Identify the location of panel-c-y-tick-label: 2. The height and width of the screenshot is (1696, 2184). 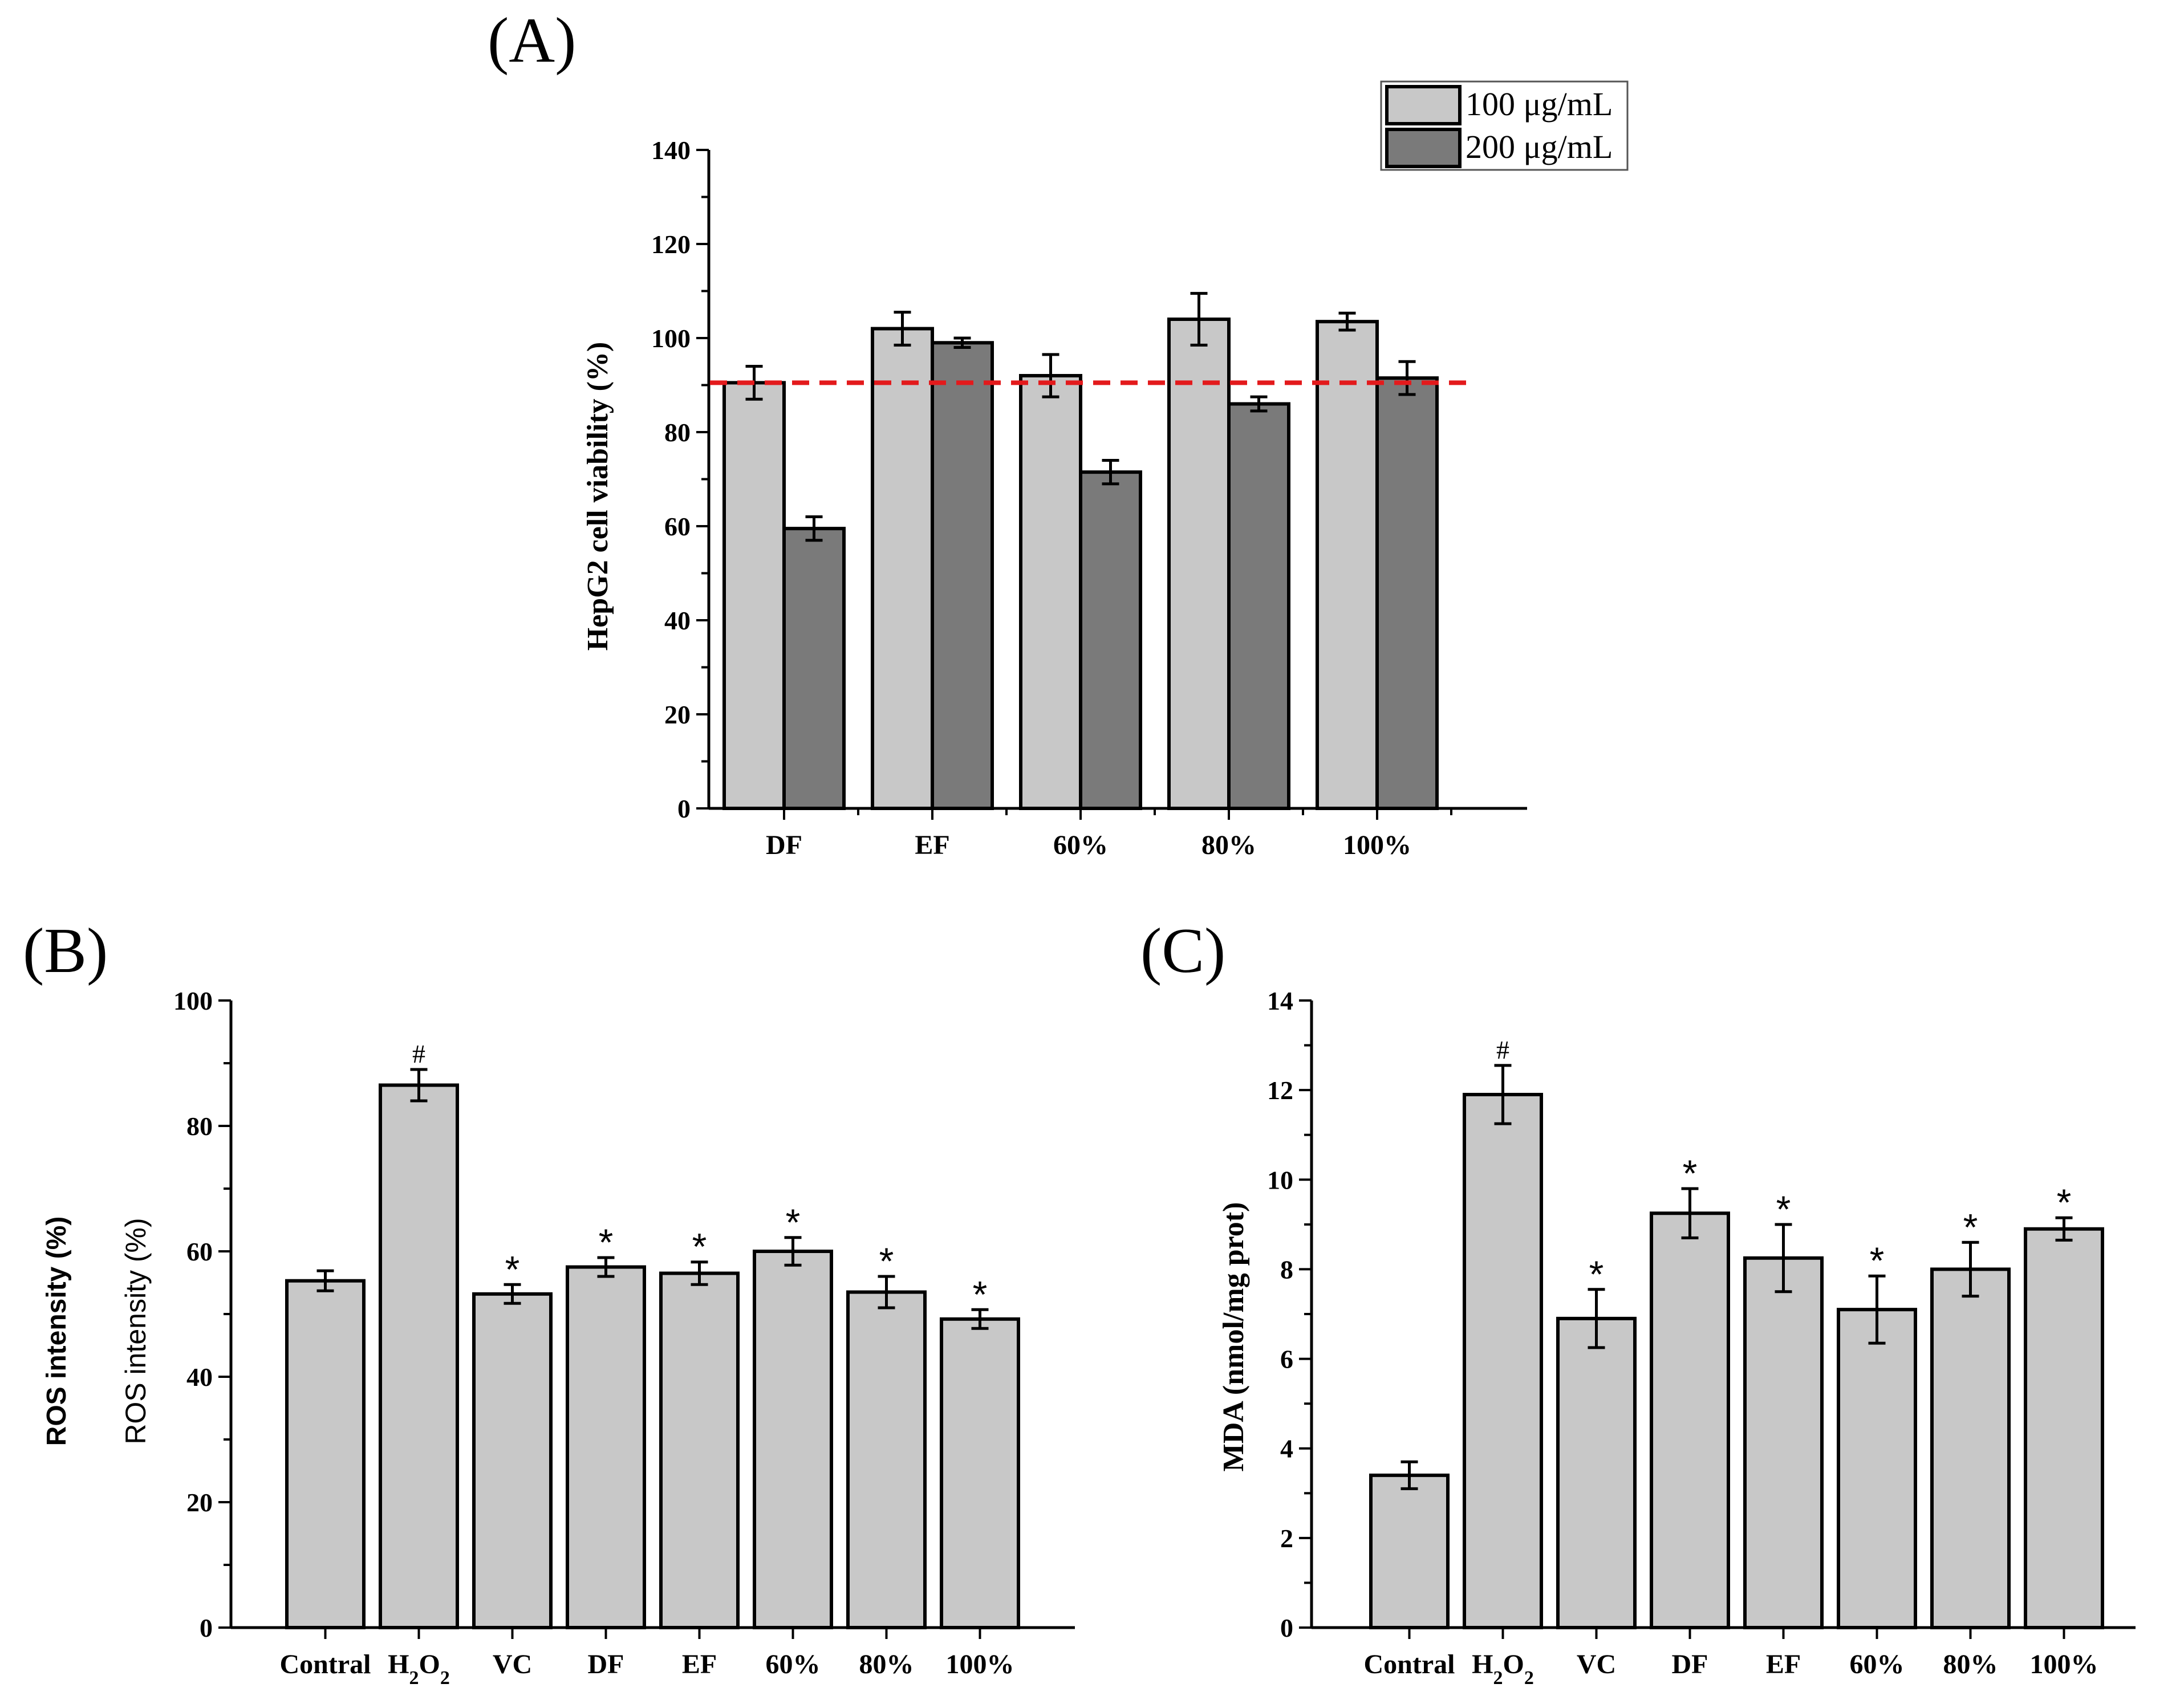
(1286, 1538).